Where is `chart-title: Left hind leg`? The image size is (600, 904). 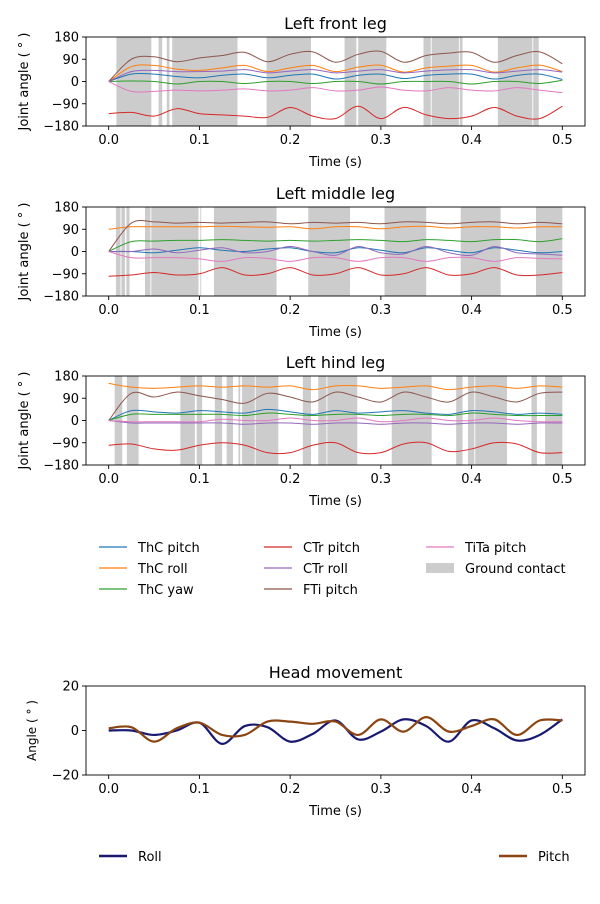
chart-title: Left hind leg is located at coordinates (336, 362).